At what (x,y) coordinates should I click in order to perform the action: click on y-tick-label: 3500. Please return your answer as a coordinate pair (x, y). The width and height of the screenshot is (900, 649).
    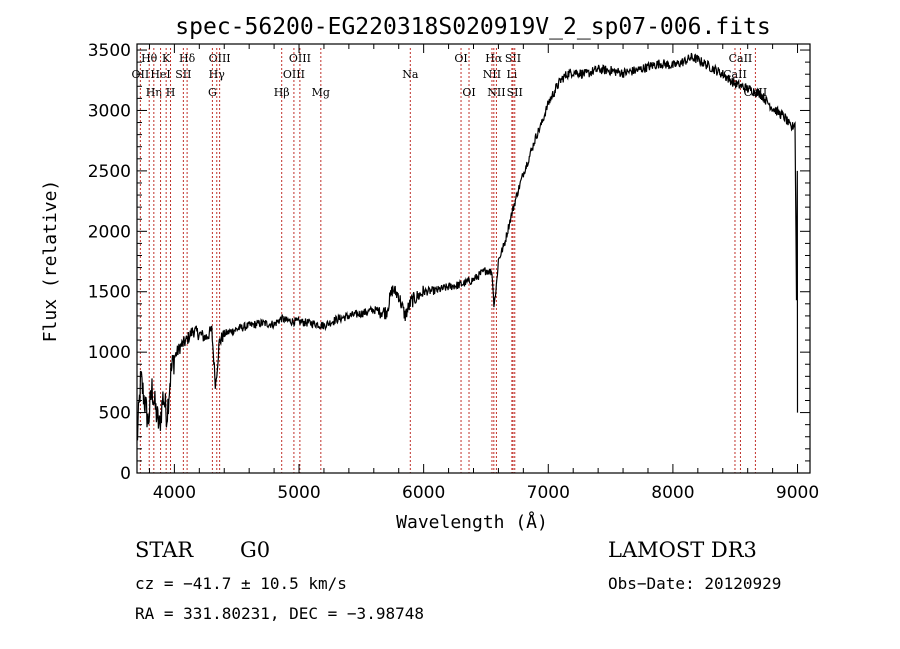
    Looking at the image, I should click on (109, 51).